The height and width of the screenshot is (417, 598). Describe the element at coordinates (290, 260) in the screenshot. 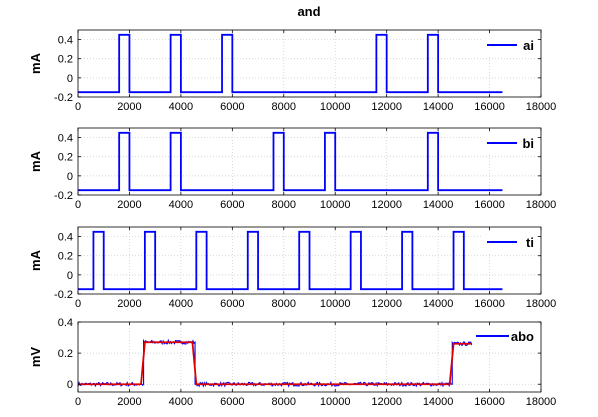

I see `series-line-ti` at that location.